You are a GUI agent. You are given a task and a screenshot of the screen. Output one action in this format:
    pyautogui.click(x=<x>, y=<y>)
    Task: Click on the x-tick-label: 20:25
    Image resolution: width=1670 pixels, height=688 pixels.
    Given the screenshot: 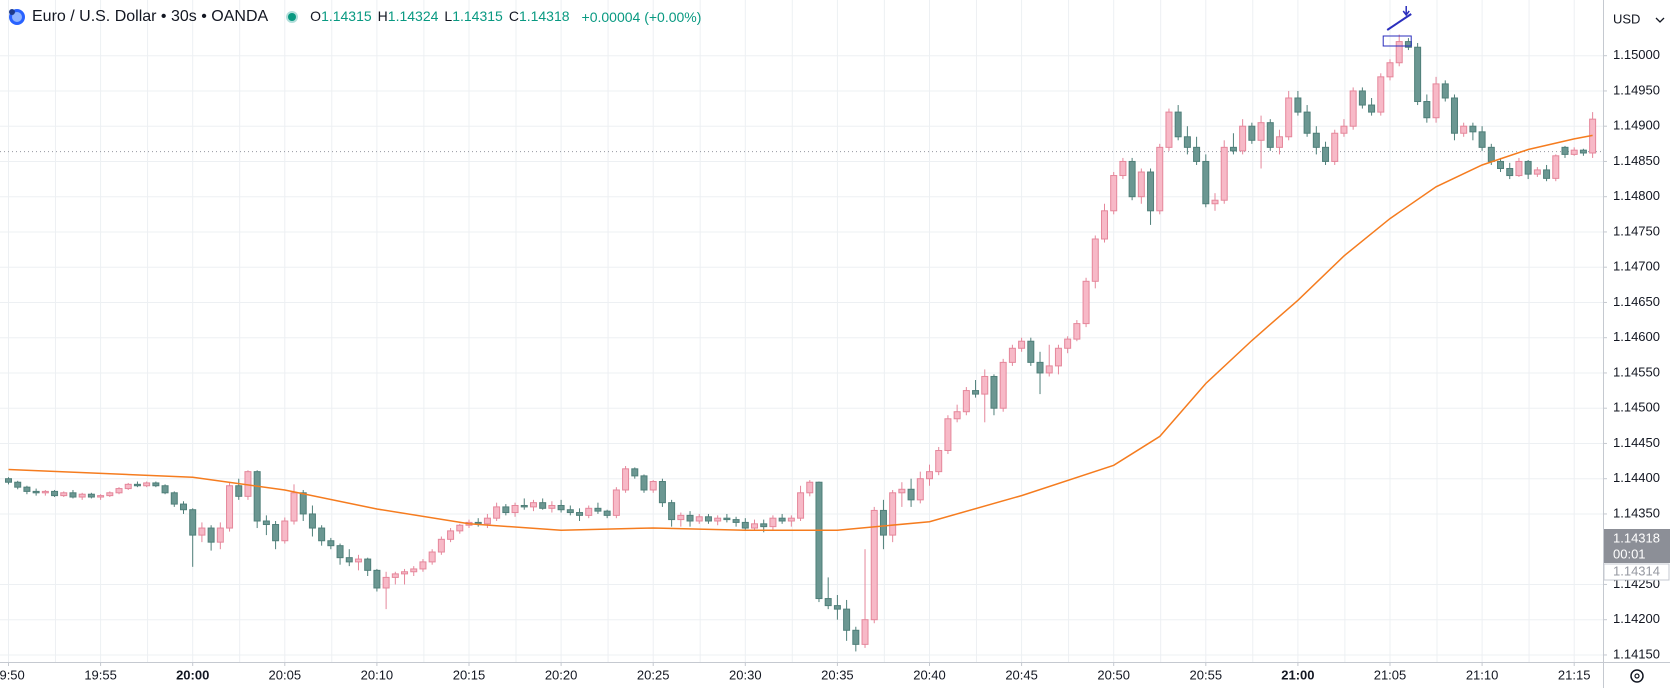 What is the action you would take?
    pyautogui.click(x=653, y=674)
    